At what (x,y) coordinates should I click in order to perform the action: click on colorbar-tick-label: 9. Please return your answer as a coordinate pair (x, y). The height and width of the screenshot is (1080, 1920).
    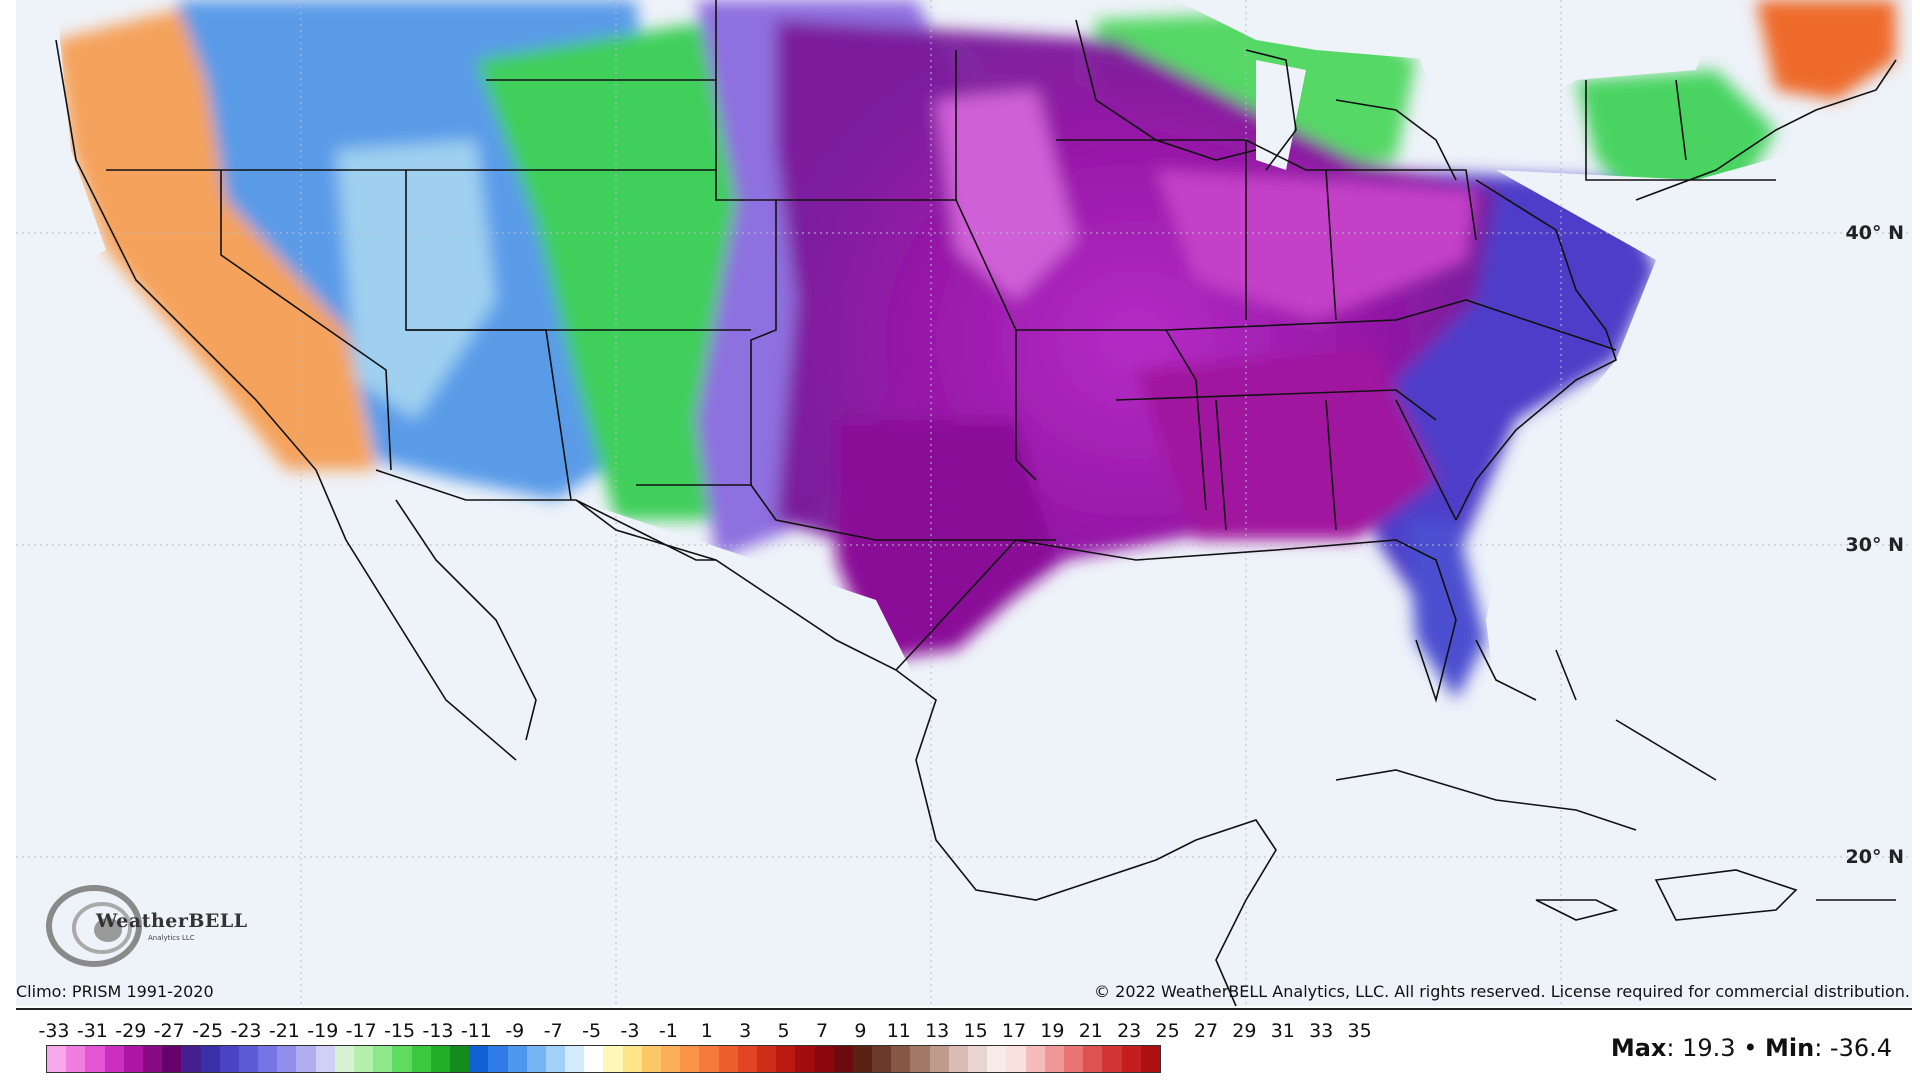
    Looking at the image, I should click on (860, 1031).